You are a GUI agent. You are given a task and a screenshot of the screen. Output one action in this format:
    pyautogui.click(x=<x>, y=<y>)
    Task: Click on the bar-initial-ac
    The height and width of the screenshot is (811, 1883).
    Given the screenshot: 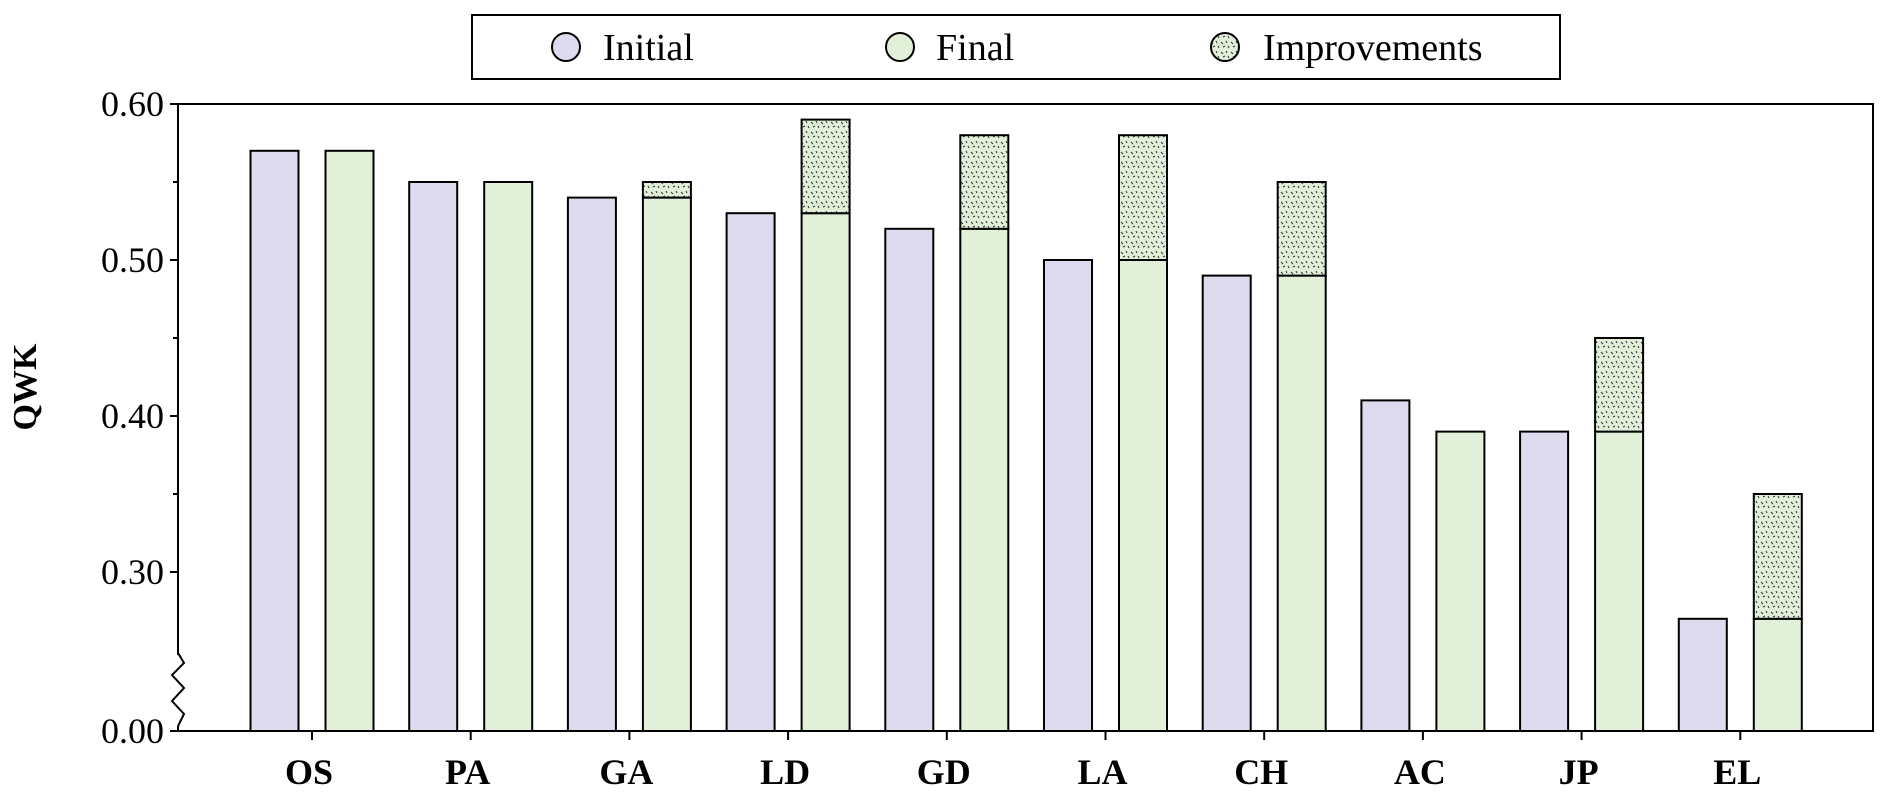 What is the action you would take?
    pyautogui.click(x=1385, y=565)
    